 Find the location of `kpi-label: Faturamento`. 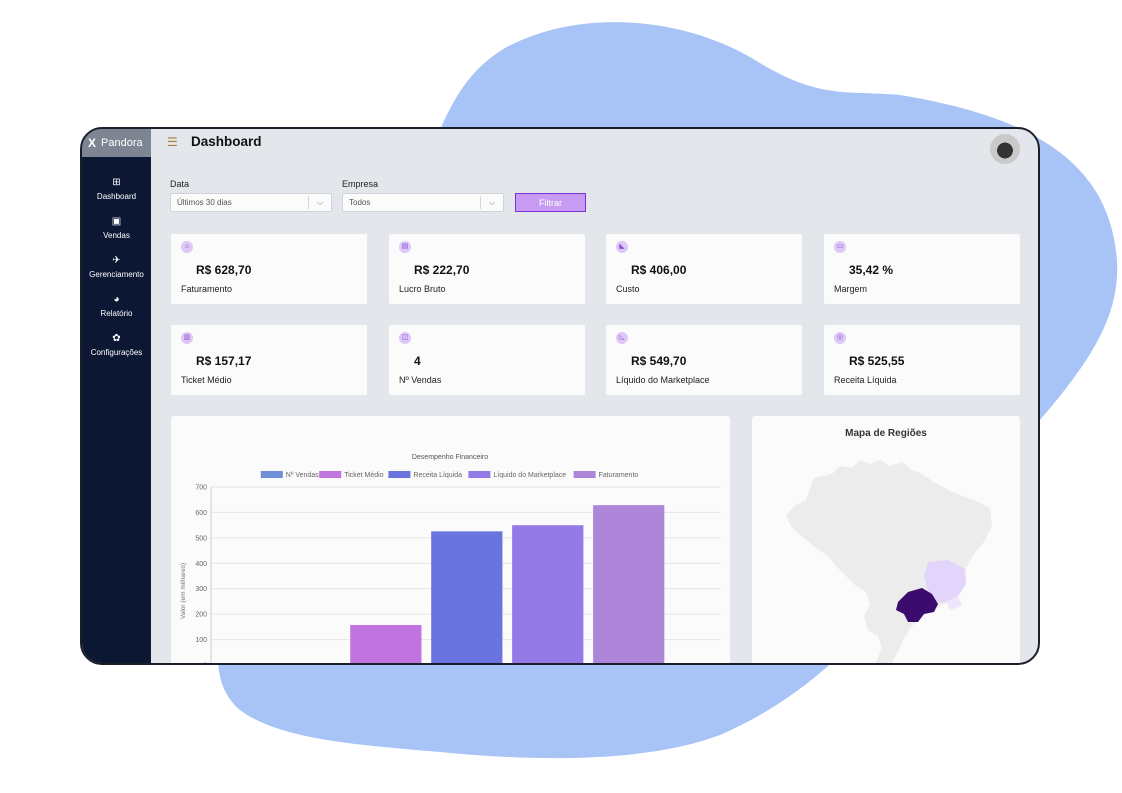

kpi-label: Faturamento is located at coordinates (207, 289).